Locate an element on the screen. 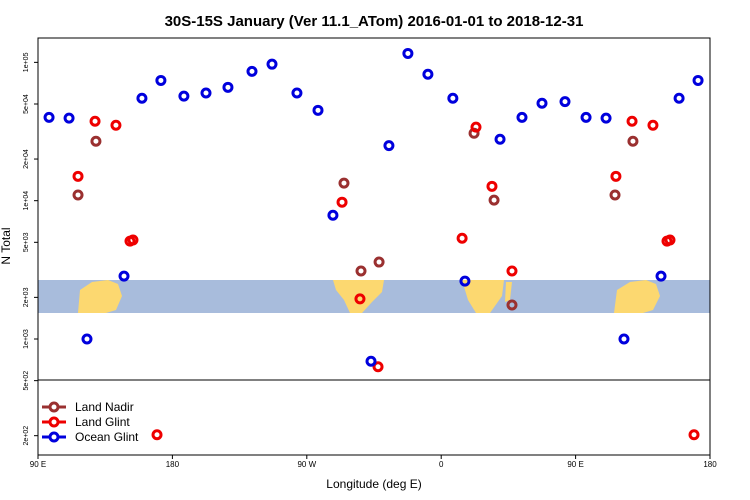 Image resolution: width=750 pixels, height=500 pixels. y-tick-label: 1e+04 is located at coordinates (26, 201).